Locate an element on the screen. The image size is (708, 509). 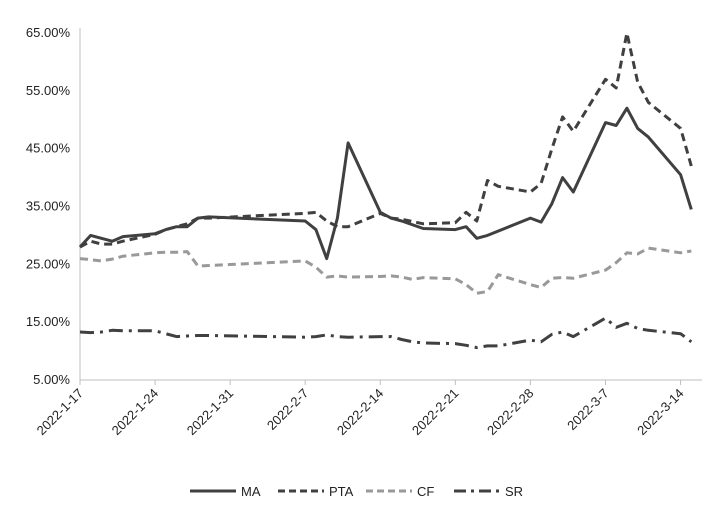
series-line-cf is located at coordinates (385, 270).